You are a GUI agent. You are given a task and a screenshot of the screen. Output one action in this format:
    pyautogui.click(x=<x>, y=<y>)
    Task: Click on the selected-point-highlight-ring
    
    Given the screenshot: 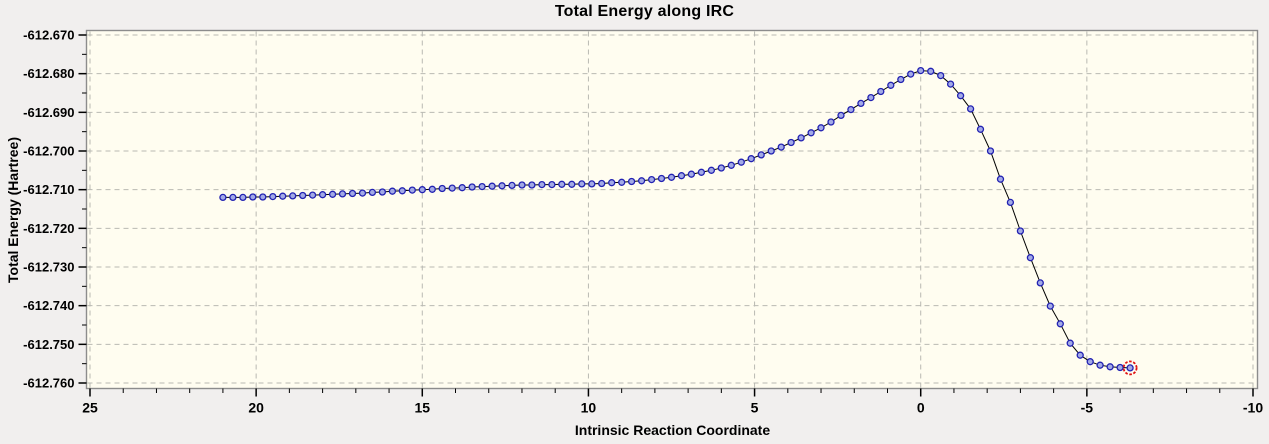 What is the action you would take?
    pyautogui.click(x=1130, y=368)
    